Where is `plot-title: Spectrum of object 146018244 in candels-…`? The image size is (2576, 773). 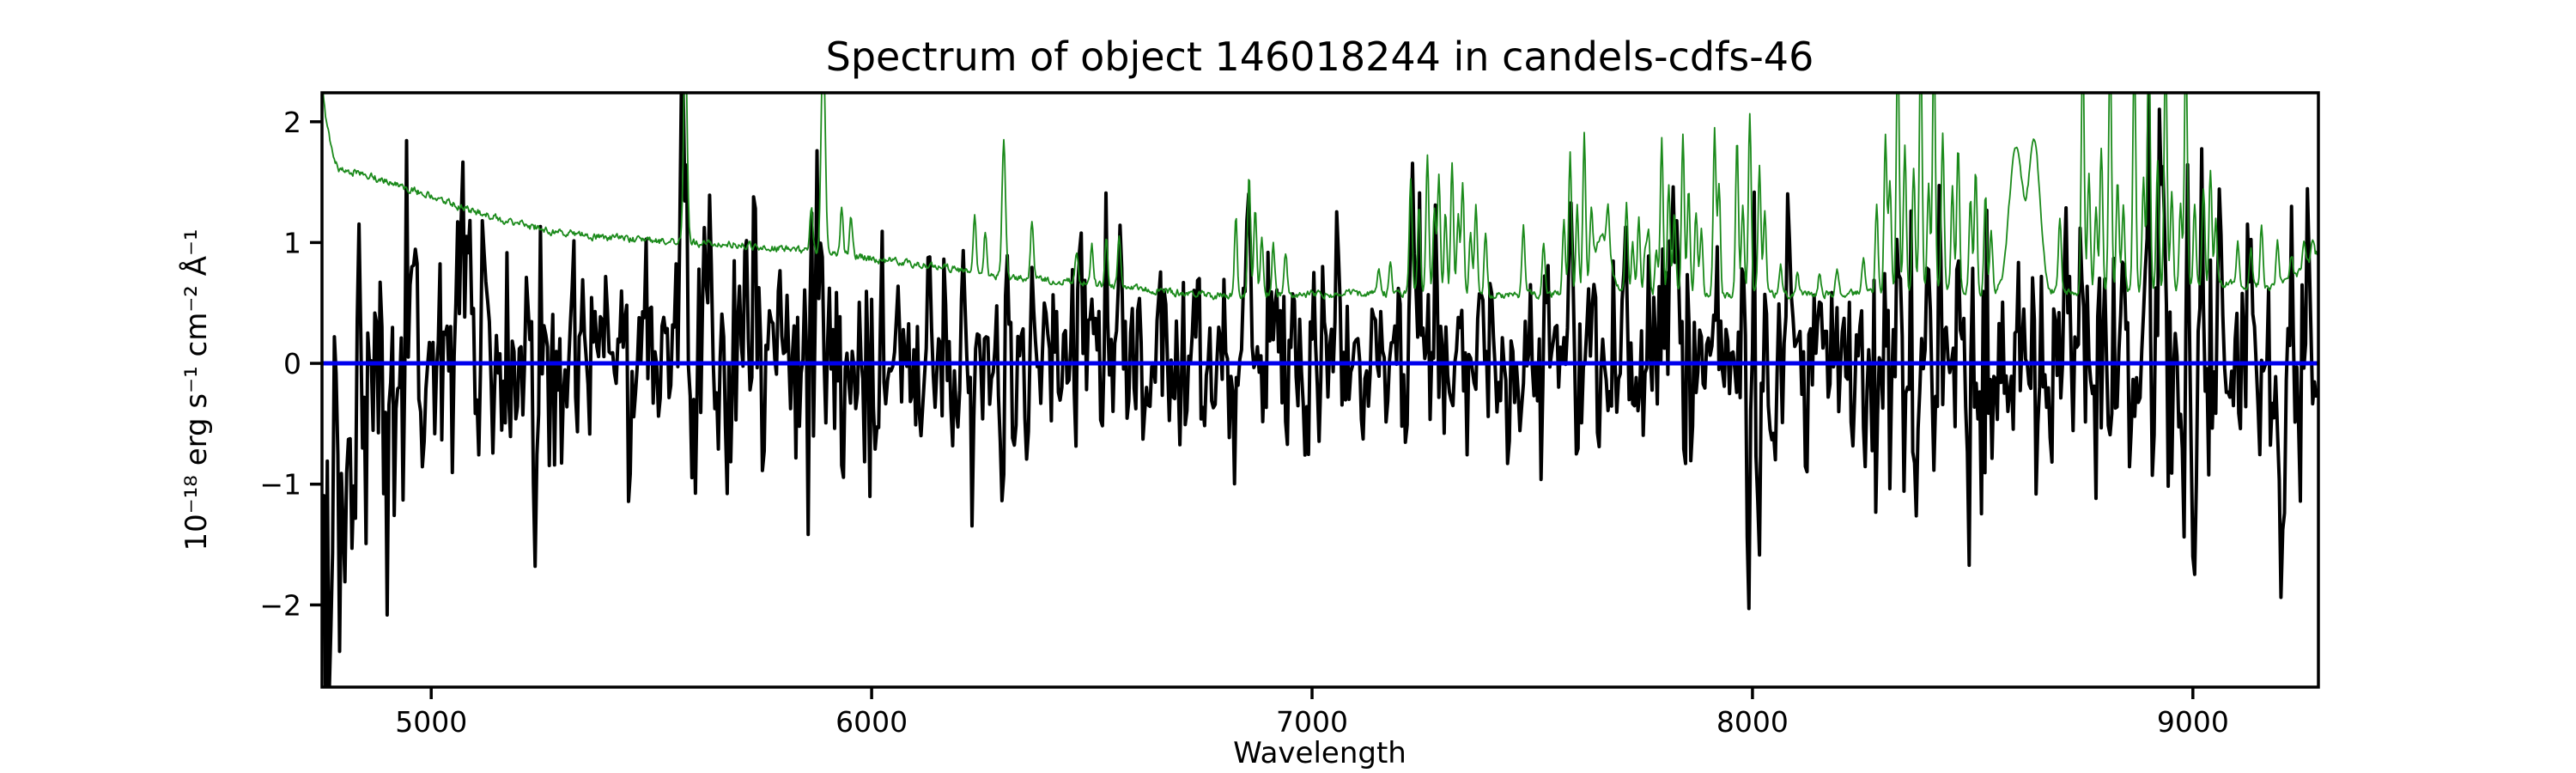
plot-title: Spectrum of object 146018244 in candels-… is located at coordinates (1320, 57).